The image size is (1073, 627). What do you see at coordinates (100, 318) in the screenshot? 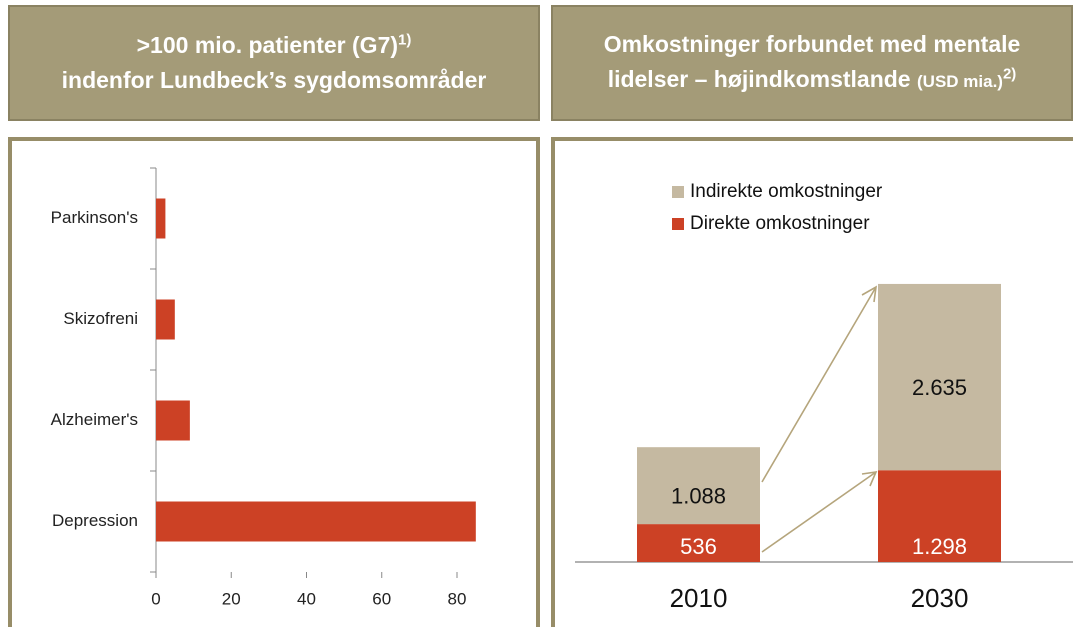
I see `category-label: Skizofreni` at bounding box center [100, 318].